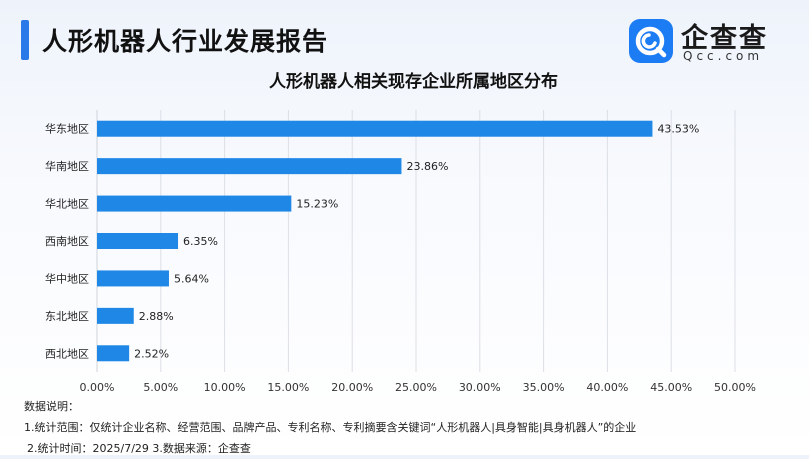 Image resolution: width=809 pixels, height=459 pixels. Describe the element at coordinates (678, 129) in the screenshot. I see `data-label: 43.53%` at that location.